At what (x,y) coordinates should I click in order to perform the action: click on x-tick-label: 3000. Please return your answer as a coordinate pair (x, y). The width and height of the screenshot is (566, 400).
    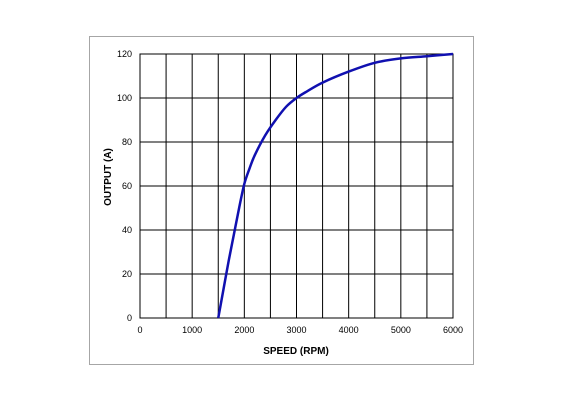
    Looking at the image, I should click on (296, 330).